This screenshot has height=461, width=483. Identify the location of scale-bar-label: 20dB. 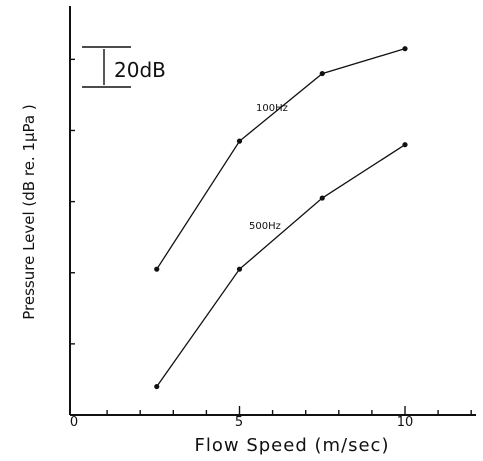
(140, 70).